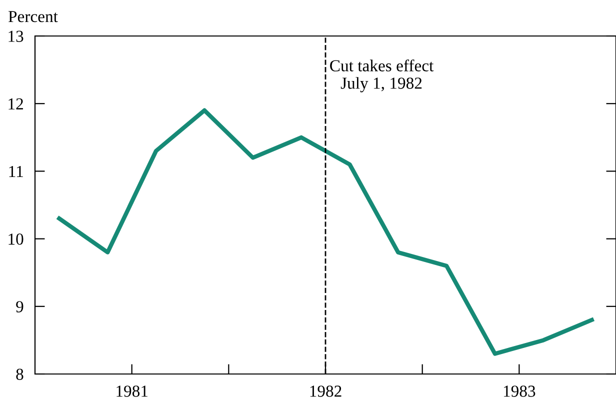  I want to click on y-tick-label: 11, so click(16, 171).